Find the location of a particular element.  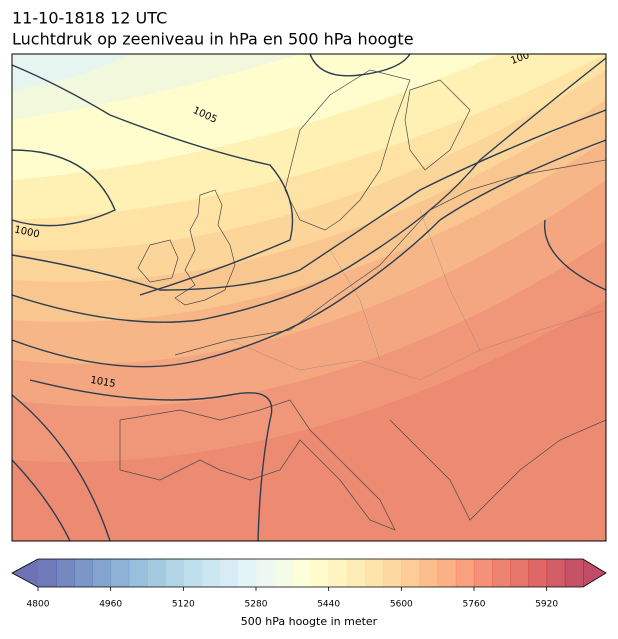

contour-label: 1000 is located at coordinates (26, 232).